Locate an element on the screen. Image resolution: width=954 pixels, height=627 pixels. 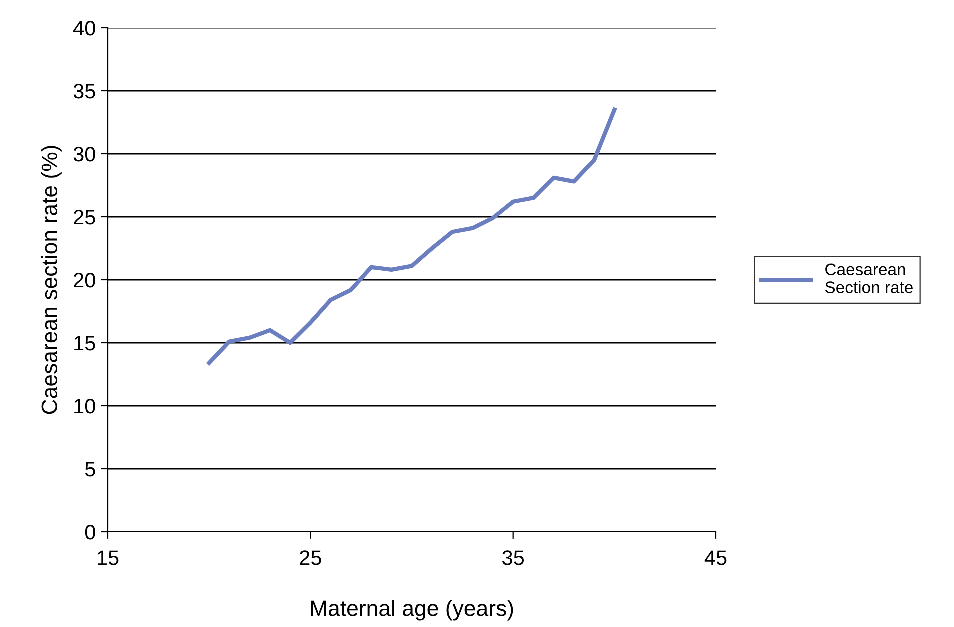
y-tick-label: 5 is located at coordinates (90, 469).